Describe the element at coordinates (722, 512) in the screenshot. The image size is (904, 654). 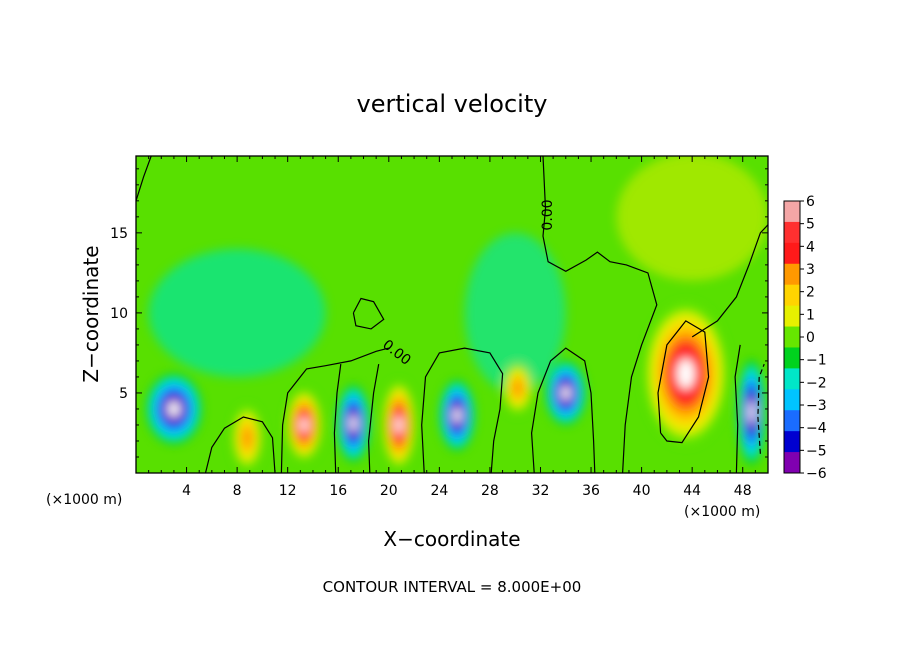
I see `x-unit-right: (×1000 m)` at that location.